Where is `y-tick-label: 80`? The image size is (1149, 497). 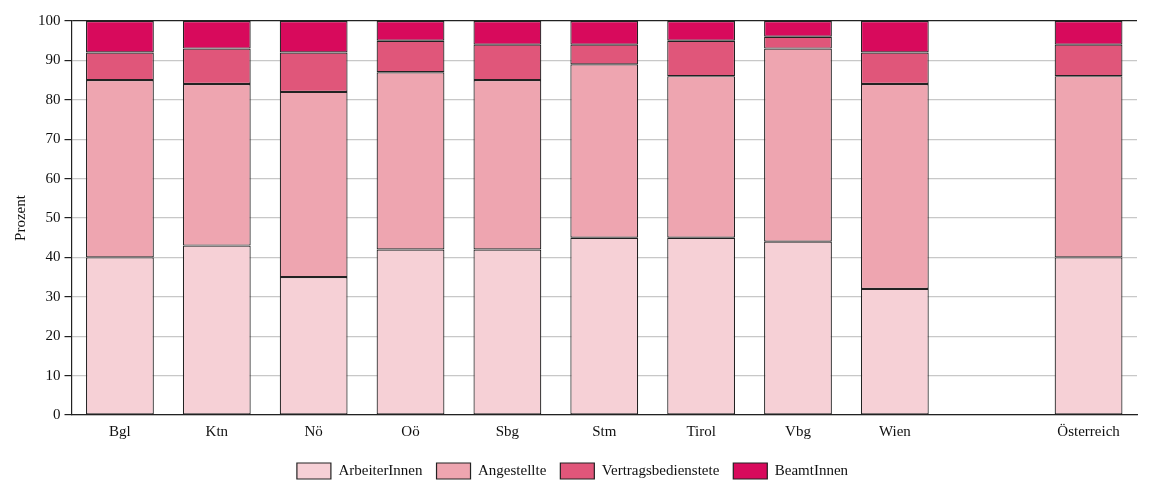 y-tick-label: 80 is located at coordinates (53, 98).